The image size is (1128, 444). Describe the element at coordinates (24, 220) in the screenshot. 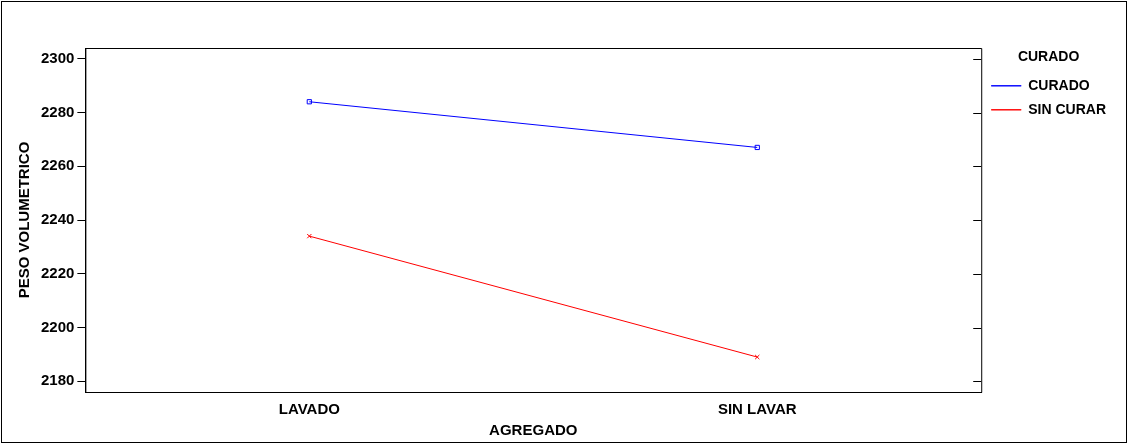

I see `y-axis-title: PESO VOLUMETRICO` at that location.